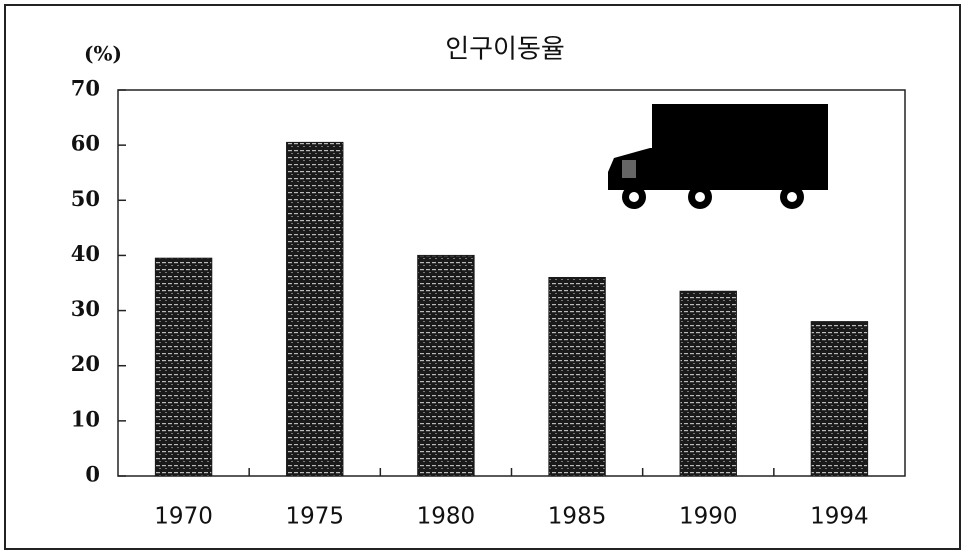 Image resolution: width=966 pixels, height=558 pixels. I want to click on x-tick-label: 1970, so click(183, 517).